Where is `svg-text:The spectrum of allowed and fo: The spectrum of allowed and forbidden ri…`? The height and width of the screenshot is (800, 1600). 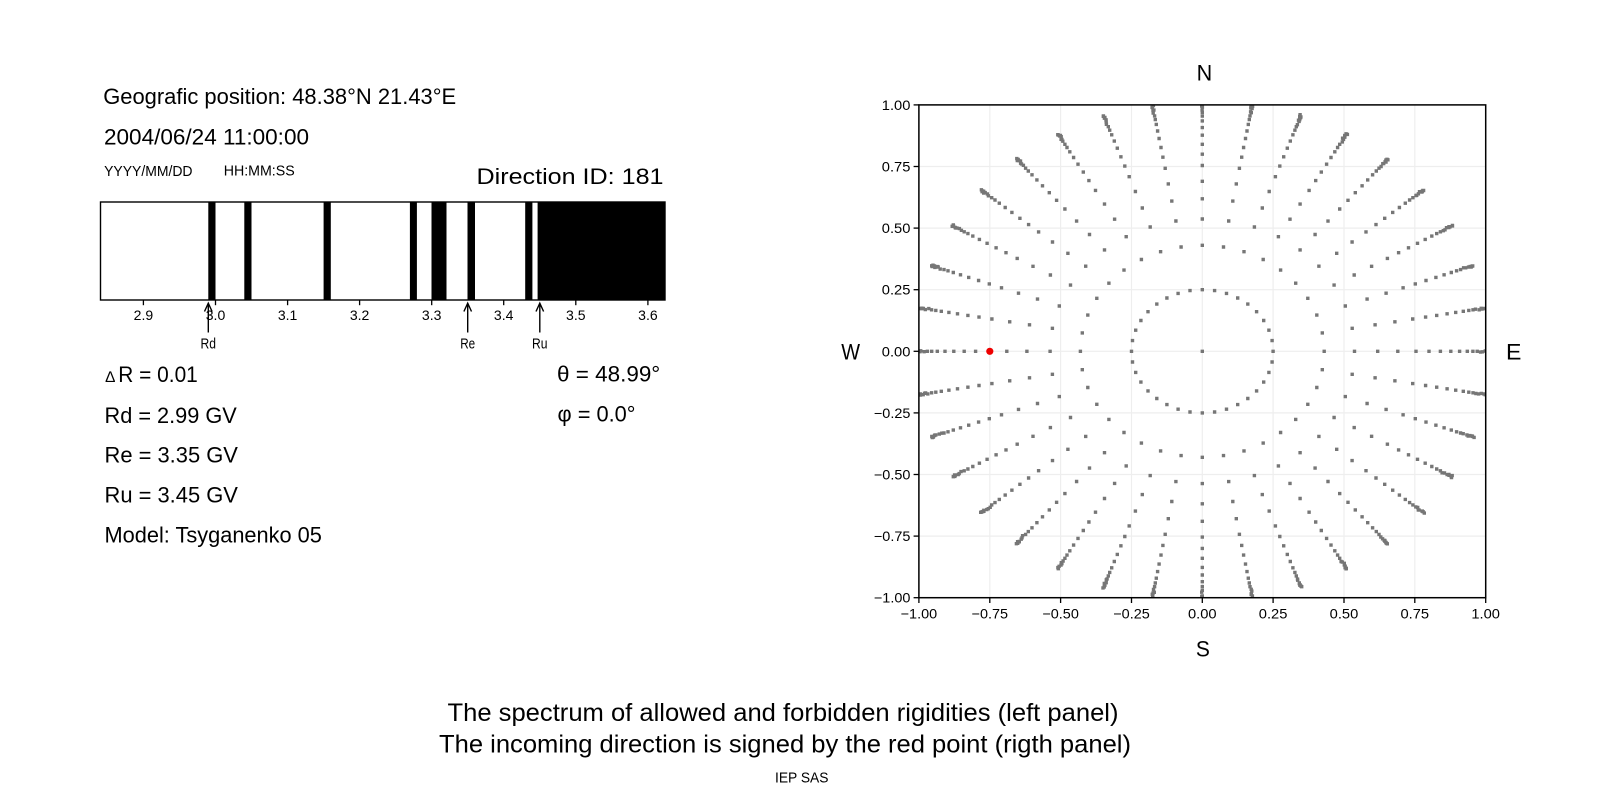 svg-text:The spectrum of allowed and fo: The spectrum of allowed and forbidden ri… is located at coordinates (783, 713).